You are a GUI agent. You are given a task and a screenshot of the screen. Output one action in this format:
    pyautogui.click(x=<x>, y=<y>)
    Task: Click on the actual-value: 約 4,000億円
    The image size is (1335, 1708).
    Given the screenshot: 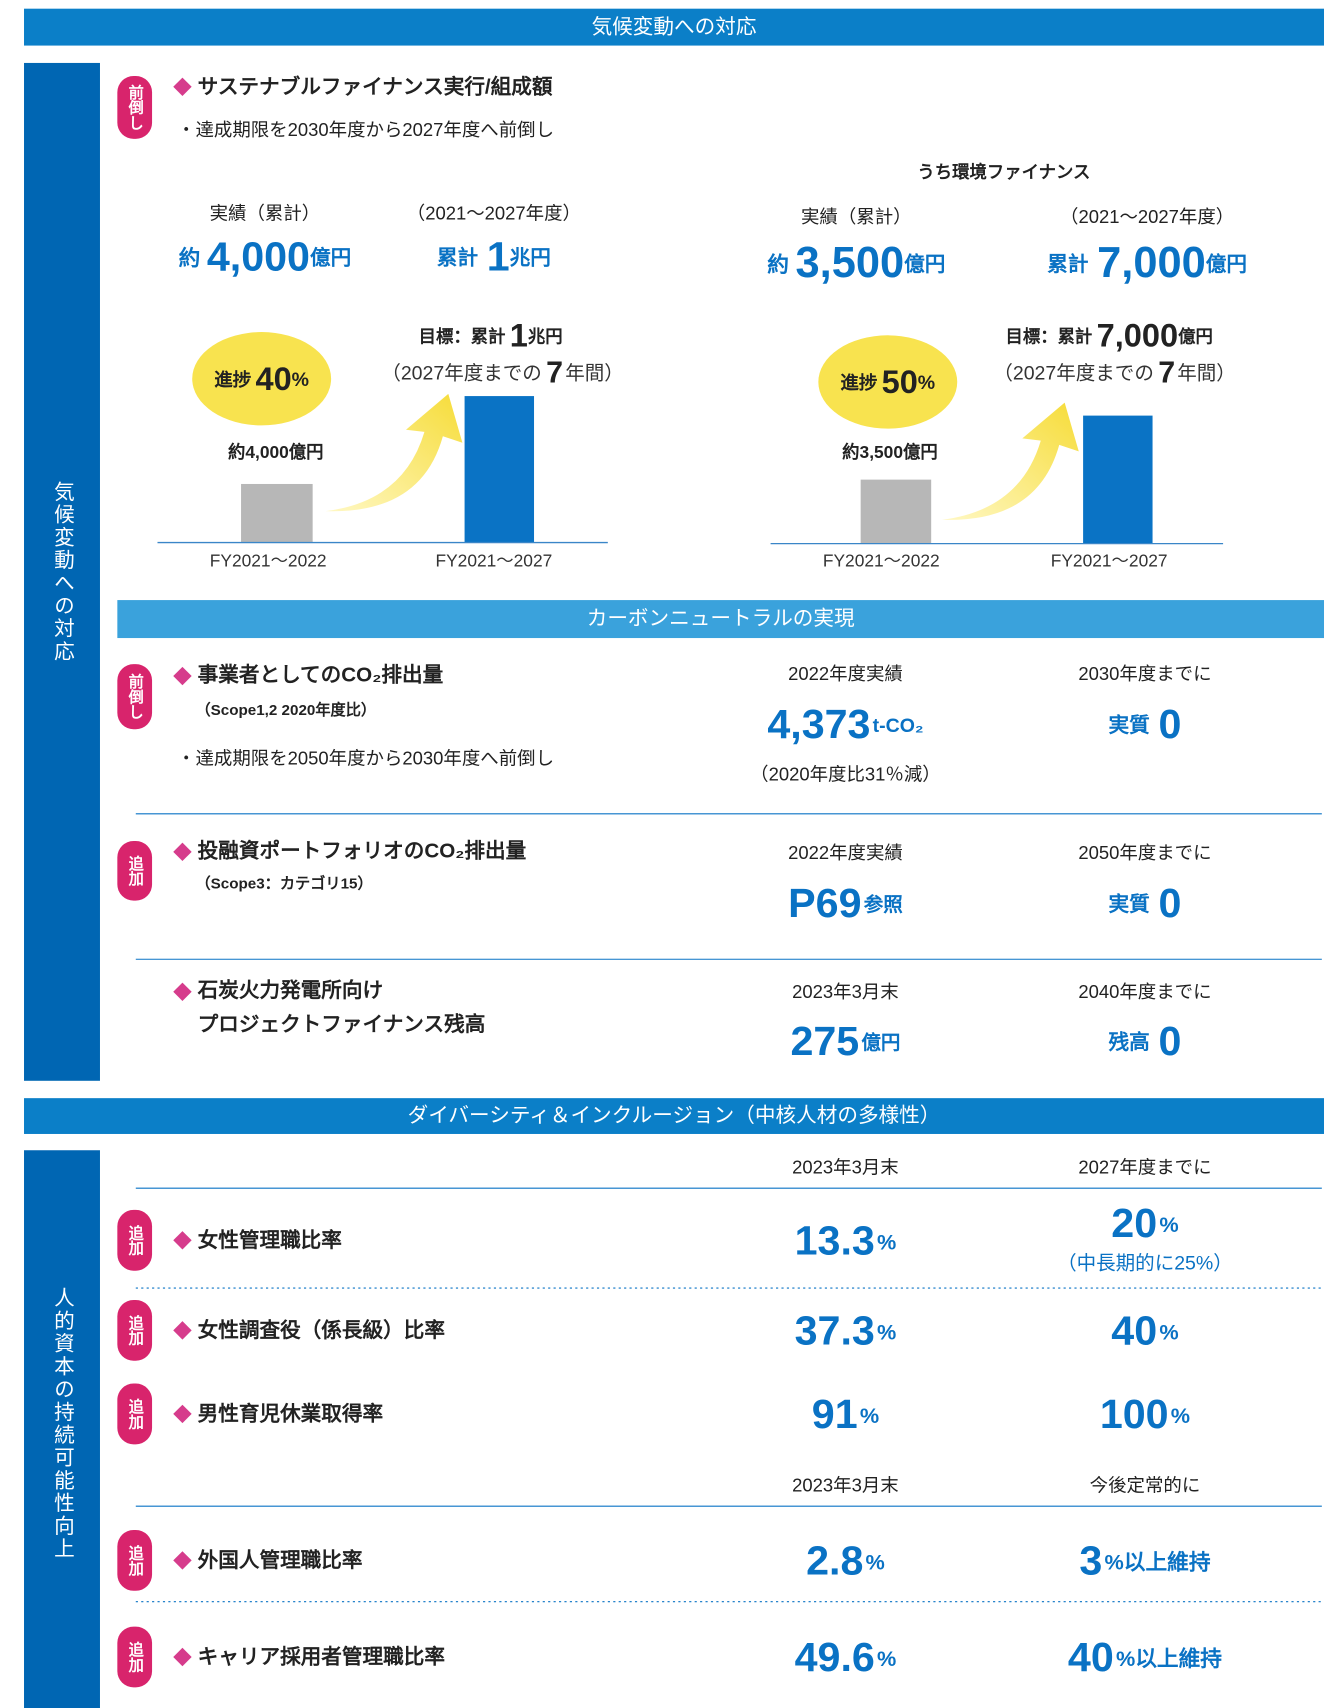 What is the action you would take?
    pyautogui.click(x=265, y=256)
    